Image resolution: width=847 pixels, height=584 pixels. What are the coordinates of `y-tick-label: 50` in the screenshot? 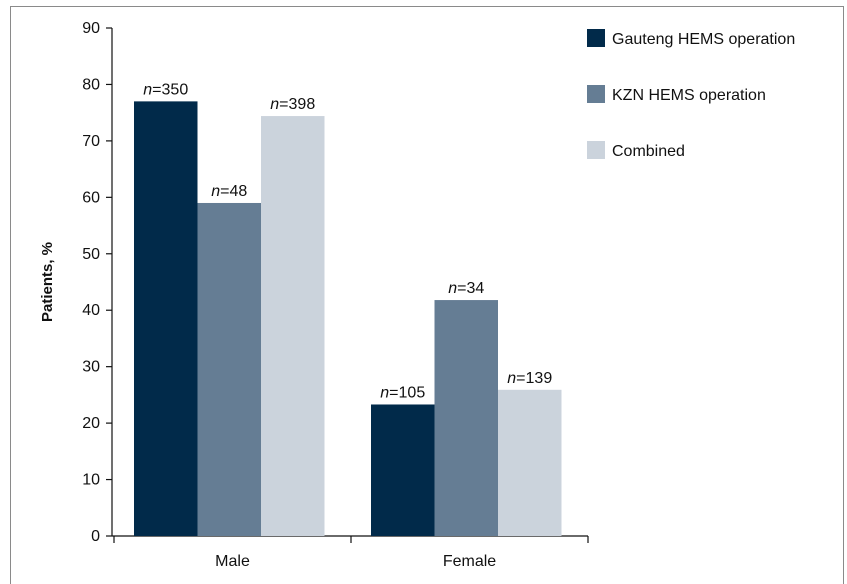 It's located at (91, 254).